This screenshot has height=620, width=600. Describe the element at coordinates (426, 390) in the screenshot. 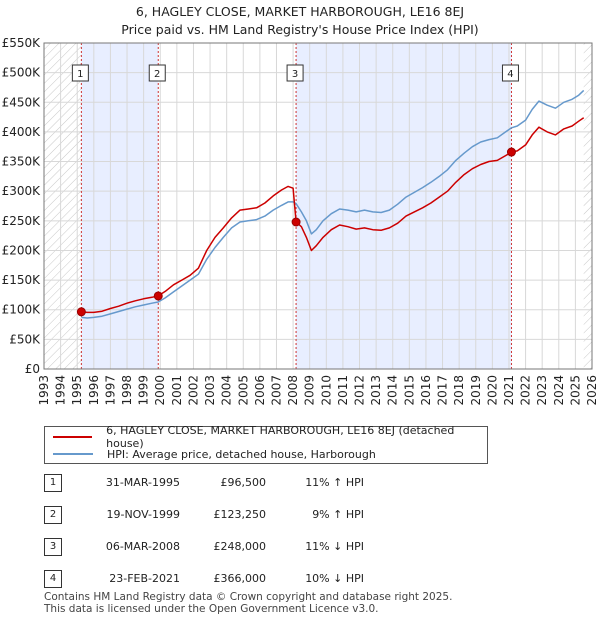

I see `x-tick-label: 2016` at that location.